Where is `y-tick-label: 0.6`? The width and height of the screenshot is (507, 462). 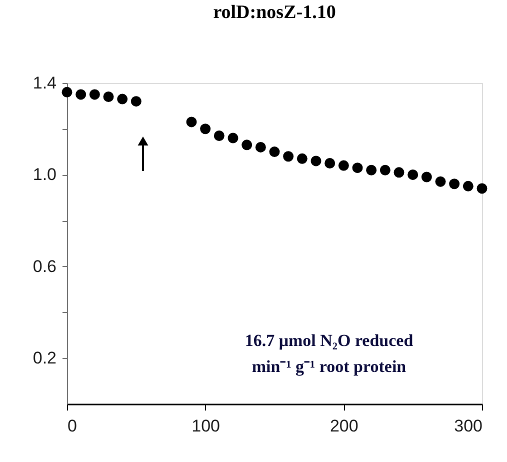 y-tick-label: 0.6 is located at coordinates (44, 266).